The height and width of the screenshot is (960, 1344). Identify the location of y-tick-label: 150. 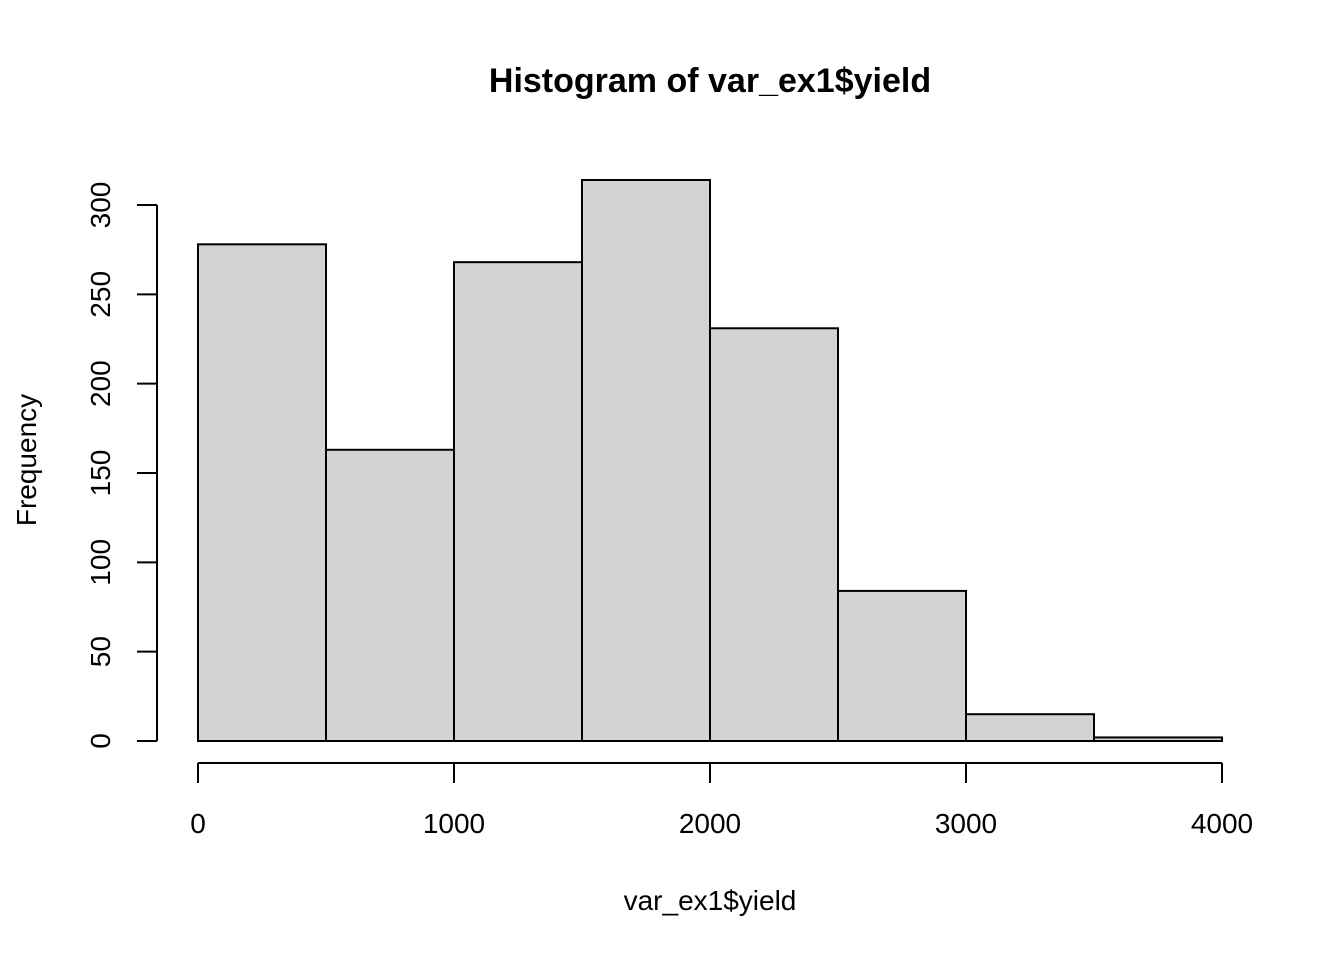
(100, 473).